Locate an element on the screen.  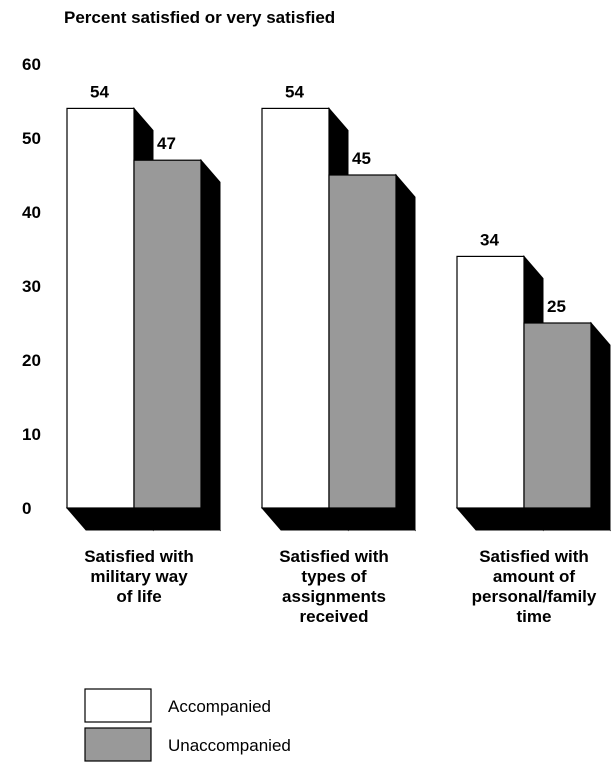
legend-label-unaccompanied: Unaccompanied is located at coordinates (229, 745).